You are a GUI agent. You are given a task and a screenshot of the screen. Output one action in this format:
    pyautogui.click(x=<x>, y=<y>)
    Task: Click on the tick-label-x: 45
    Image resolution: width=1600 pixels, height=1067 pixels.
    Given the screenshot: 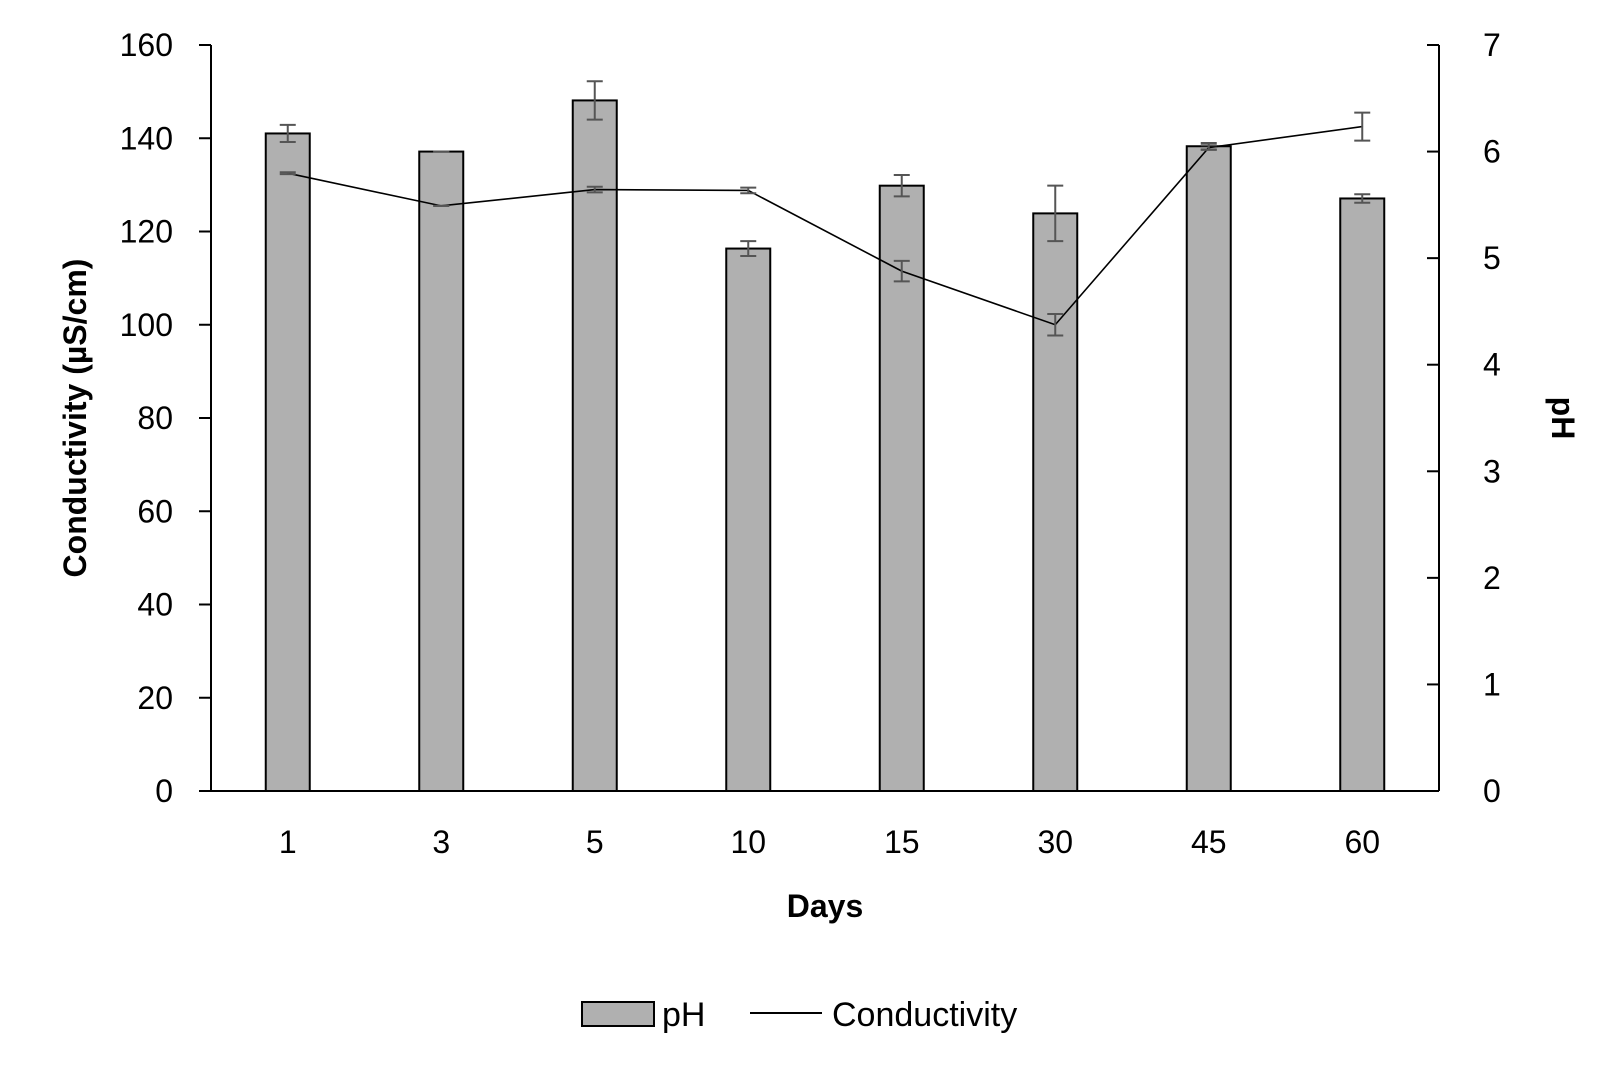 What is the action you would take?
    pyautogui.click(x=1209, y=842)
    